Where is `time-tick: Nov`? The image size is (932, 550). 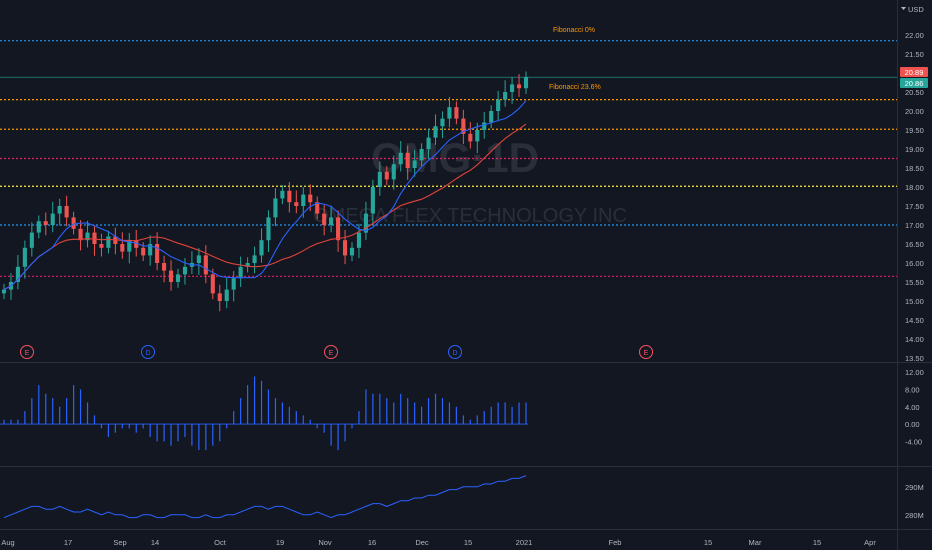 time-tick: Nov is located at coordinates (325, 542).